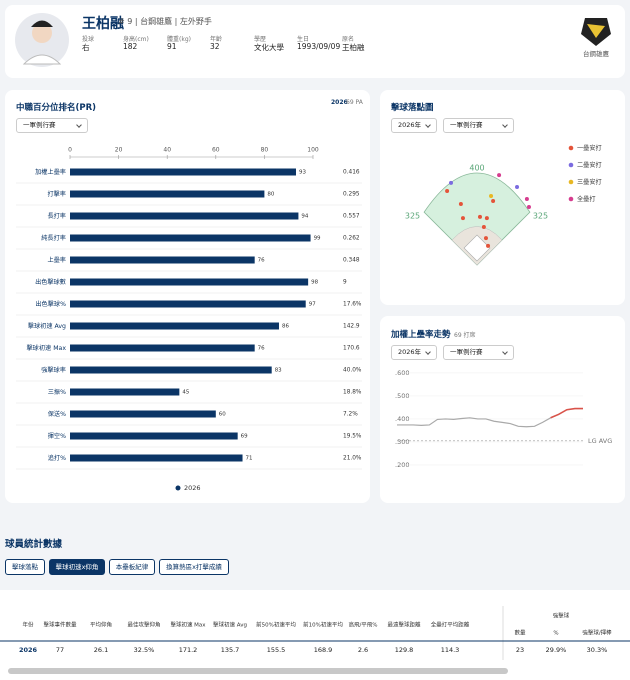 This screenshot has height=680, width=630. I want to click on data-label: 69, so click(244, 437).